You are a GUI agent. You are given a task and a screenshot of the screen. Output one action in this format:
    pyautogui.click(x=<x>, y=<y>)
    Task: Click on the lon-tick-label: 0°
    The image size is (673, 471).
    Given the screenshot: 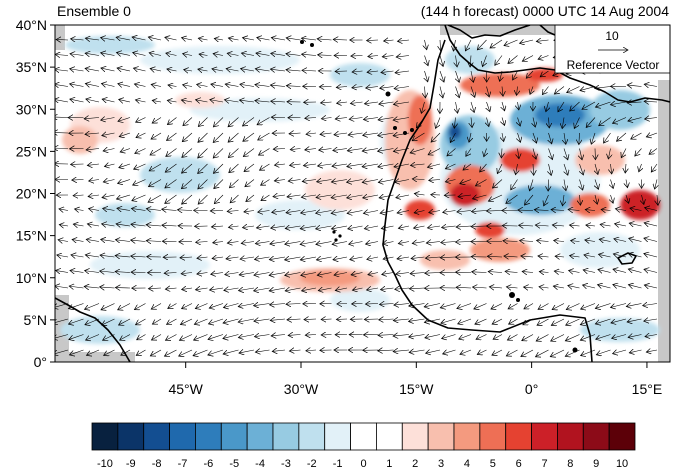 What is the action you would take?
    pyautogui.click(x=531, y=389)
    